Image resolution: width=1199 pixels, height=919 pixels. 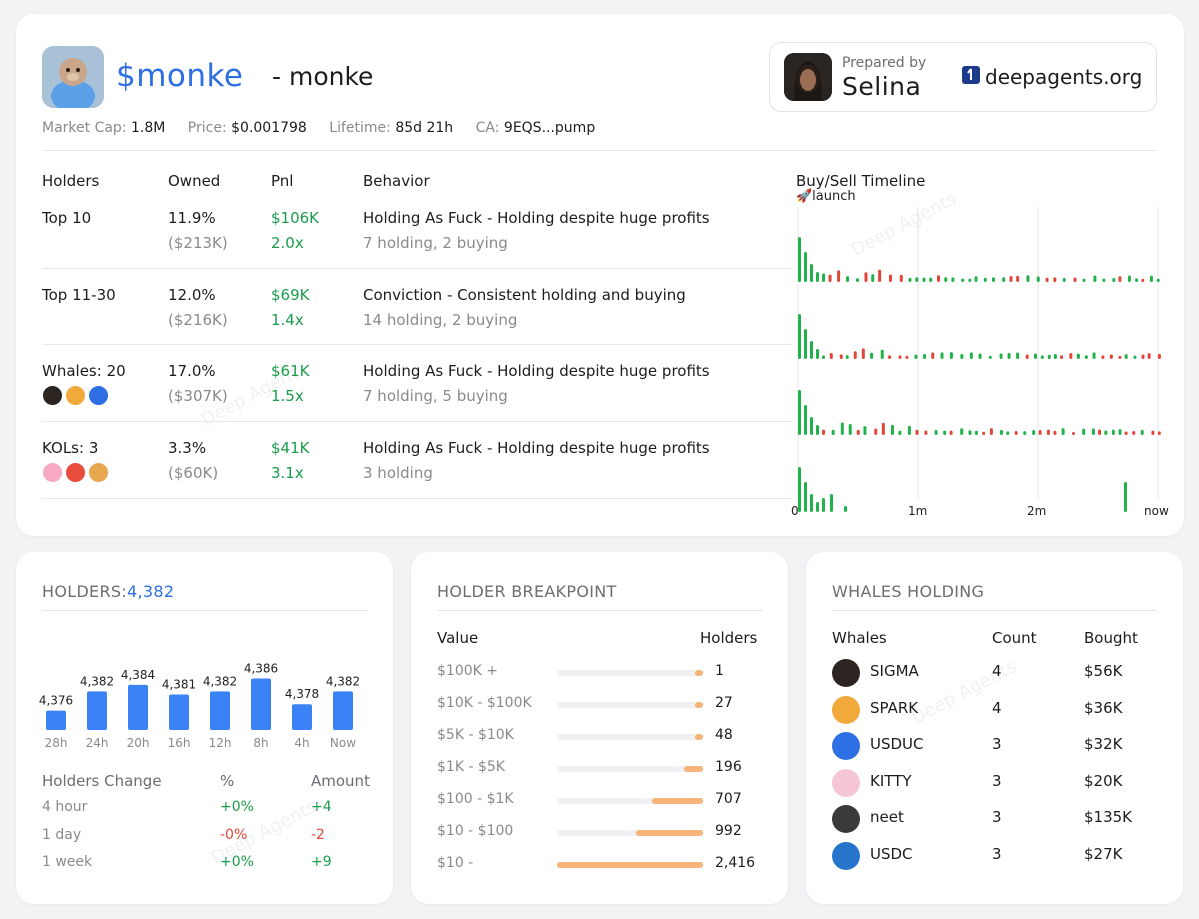 What do you see at coordinates (424, 128) in the screenshot?
I see `lifetime-value: 85d 21h` at bounding box center [424, 128].